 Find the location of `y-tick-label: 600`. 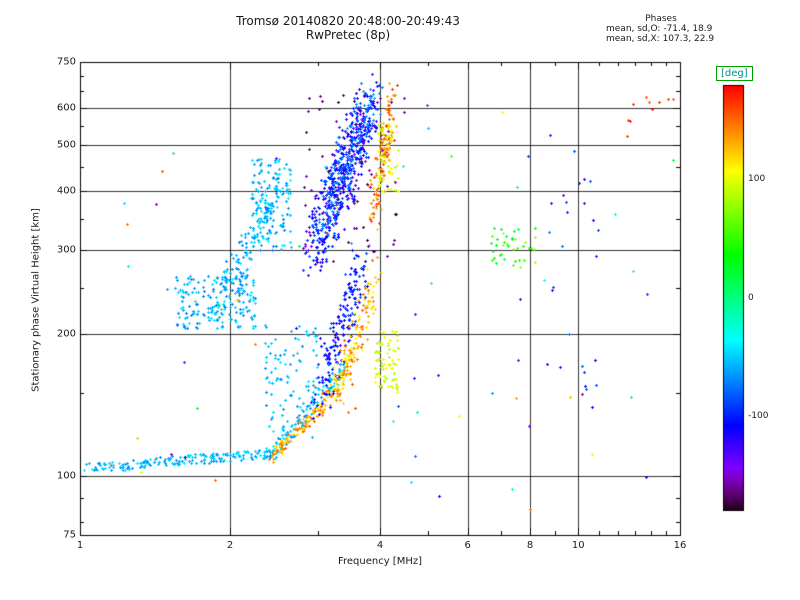

y-tick-label: 600 is located at coordinates (66, 108).